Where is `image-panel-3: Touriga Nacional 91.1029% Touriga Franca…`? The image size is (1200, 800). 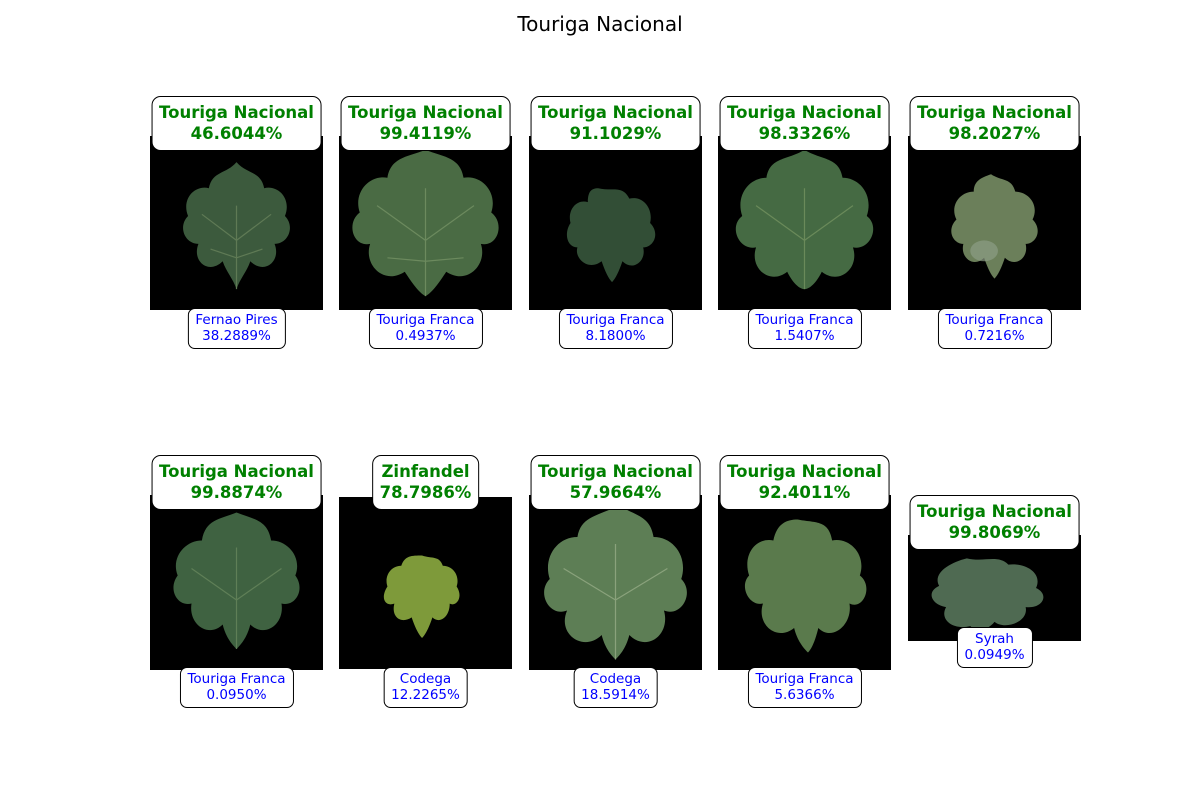
image-panel-3: Touriga Nacional 91.1029% Touriga Franca… is located at coordinates (615, 226).